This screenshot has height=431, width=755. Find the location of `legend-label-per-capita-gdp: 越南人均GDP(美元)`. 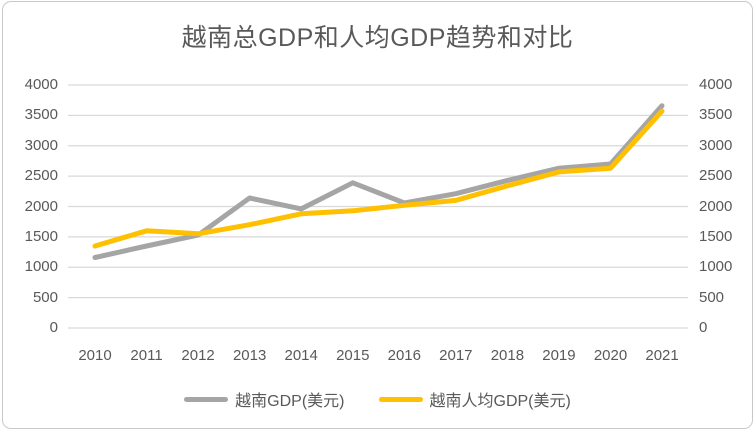

legend-label-per-capita-gdp: 越南人均GDP(美元) is located at coordinates (500, 401).